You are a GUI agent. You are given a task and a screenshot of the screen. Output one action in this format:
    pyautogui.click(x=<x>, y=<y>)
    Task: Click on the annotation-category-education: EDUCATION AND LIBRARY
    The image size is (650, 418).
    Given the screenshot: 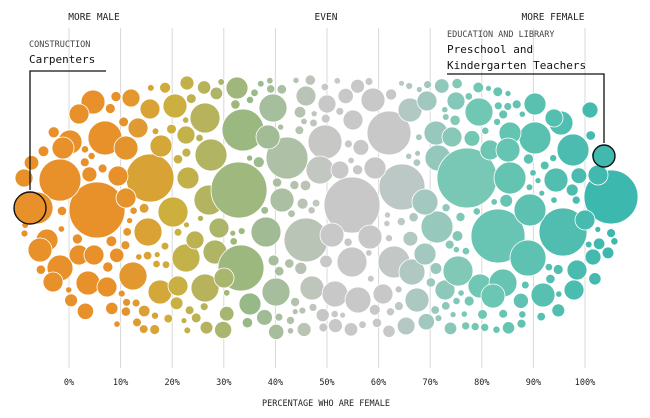 What is the action you would take?
    pyautogui.click(x=500, y=35)
    